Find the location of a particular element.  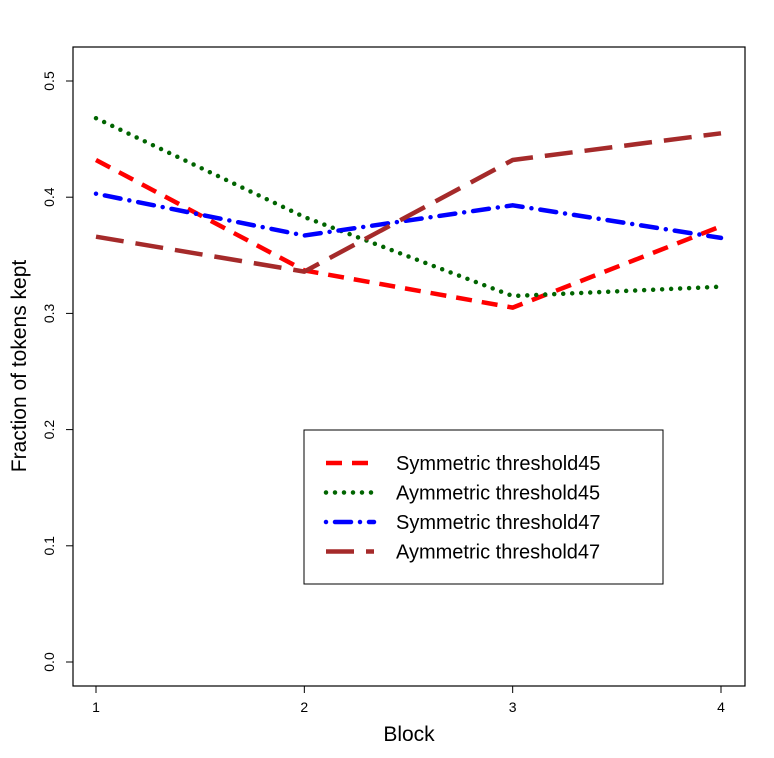

legend-label: Symmetric threshold47 is located at coordinates (498, 523).